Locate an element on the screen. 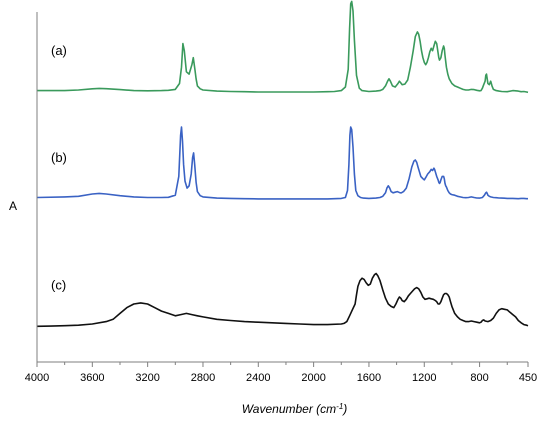  x-minor-tick-label: 1000 is located at coordinates (452, 378).